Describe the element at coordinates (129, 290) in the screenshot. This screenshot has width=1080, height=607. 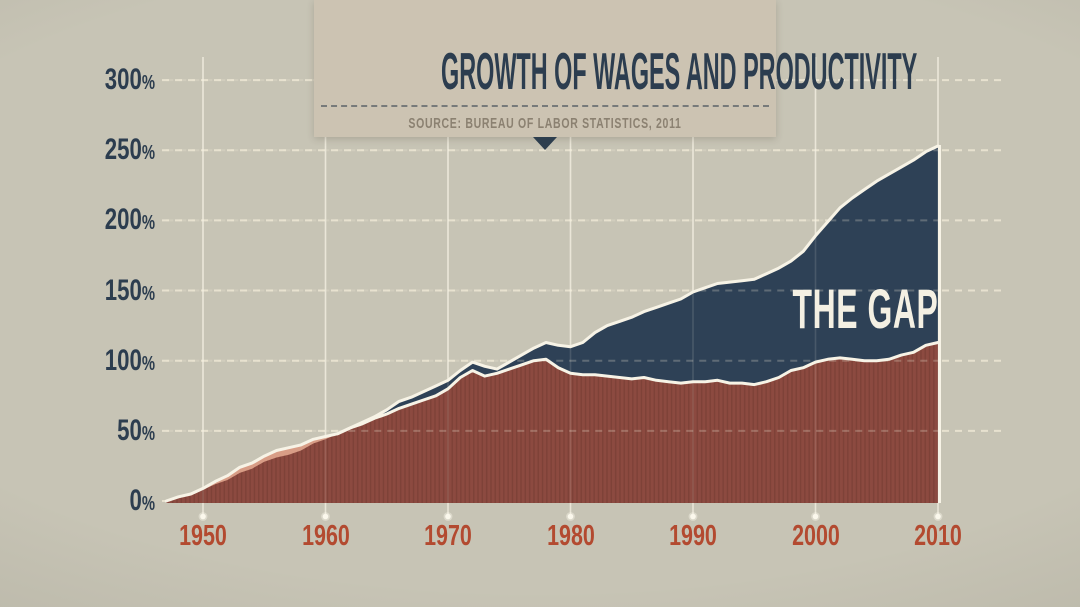
I see `y-tick-label: 150%` at that location.